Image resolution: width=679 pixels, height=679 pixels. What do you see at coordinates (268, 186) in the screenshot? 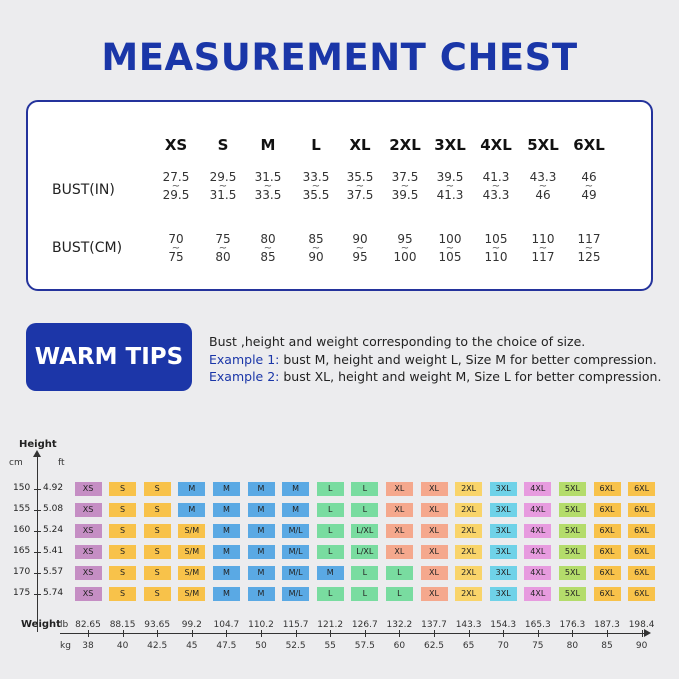
I see `range-cell: 31.5 ~33.5` at bounding box center [268, 186].